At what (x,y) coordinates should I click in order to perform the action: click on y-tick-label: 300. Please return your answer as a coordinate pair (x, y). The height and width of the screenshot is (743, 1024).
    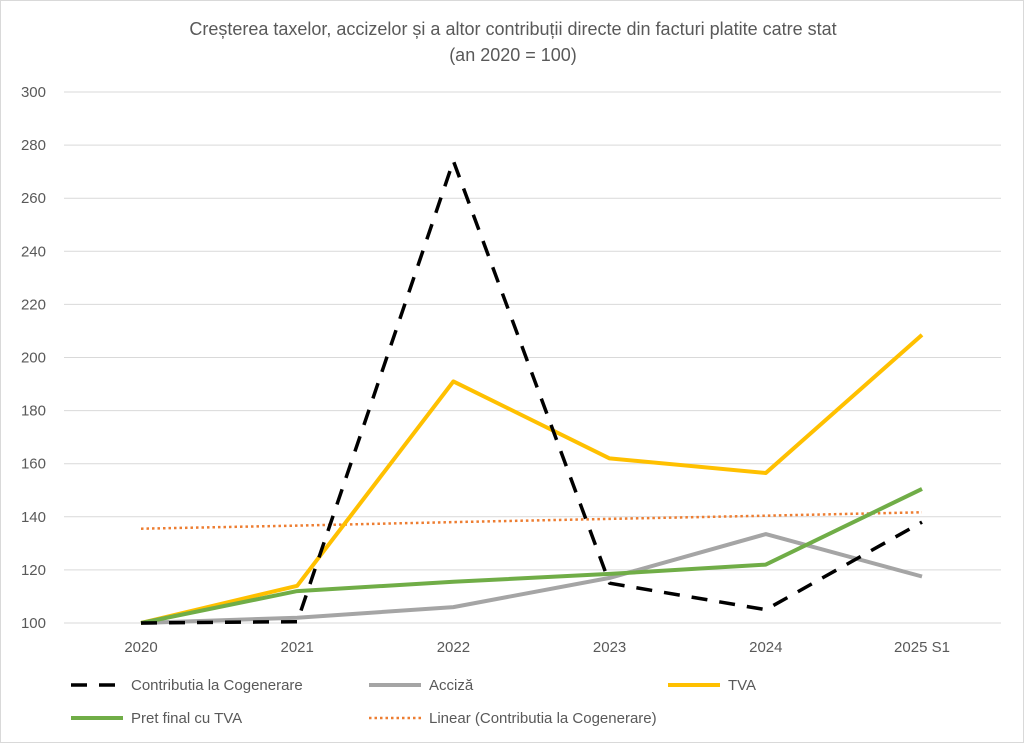
    Looking at the image, I should click on (33, 92).